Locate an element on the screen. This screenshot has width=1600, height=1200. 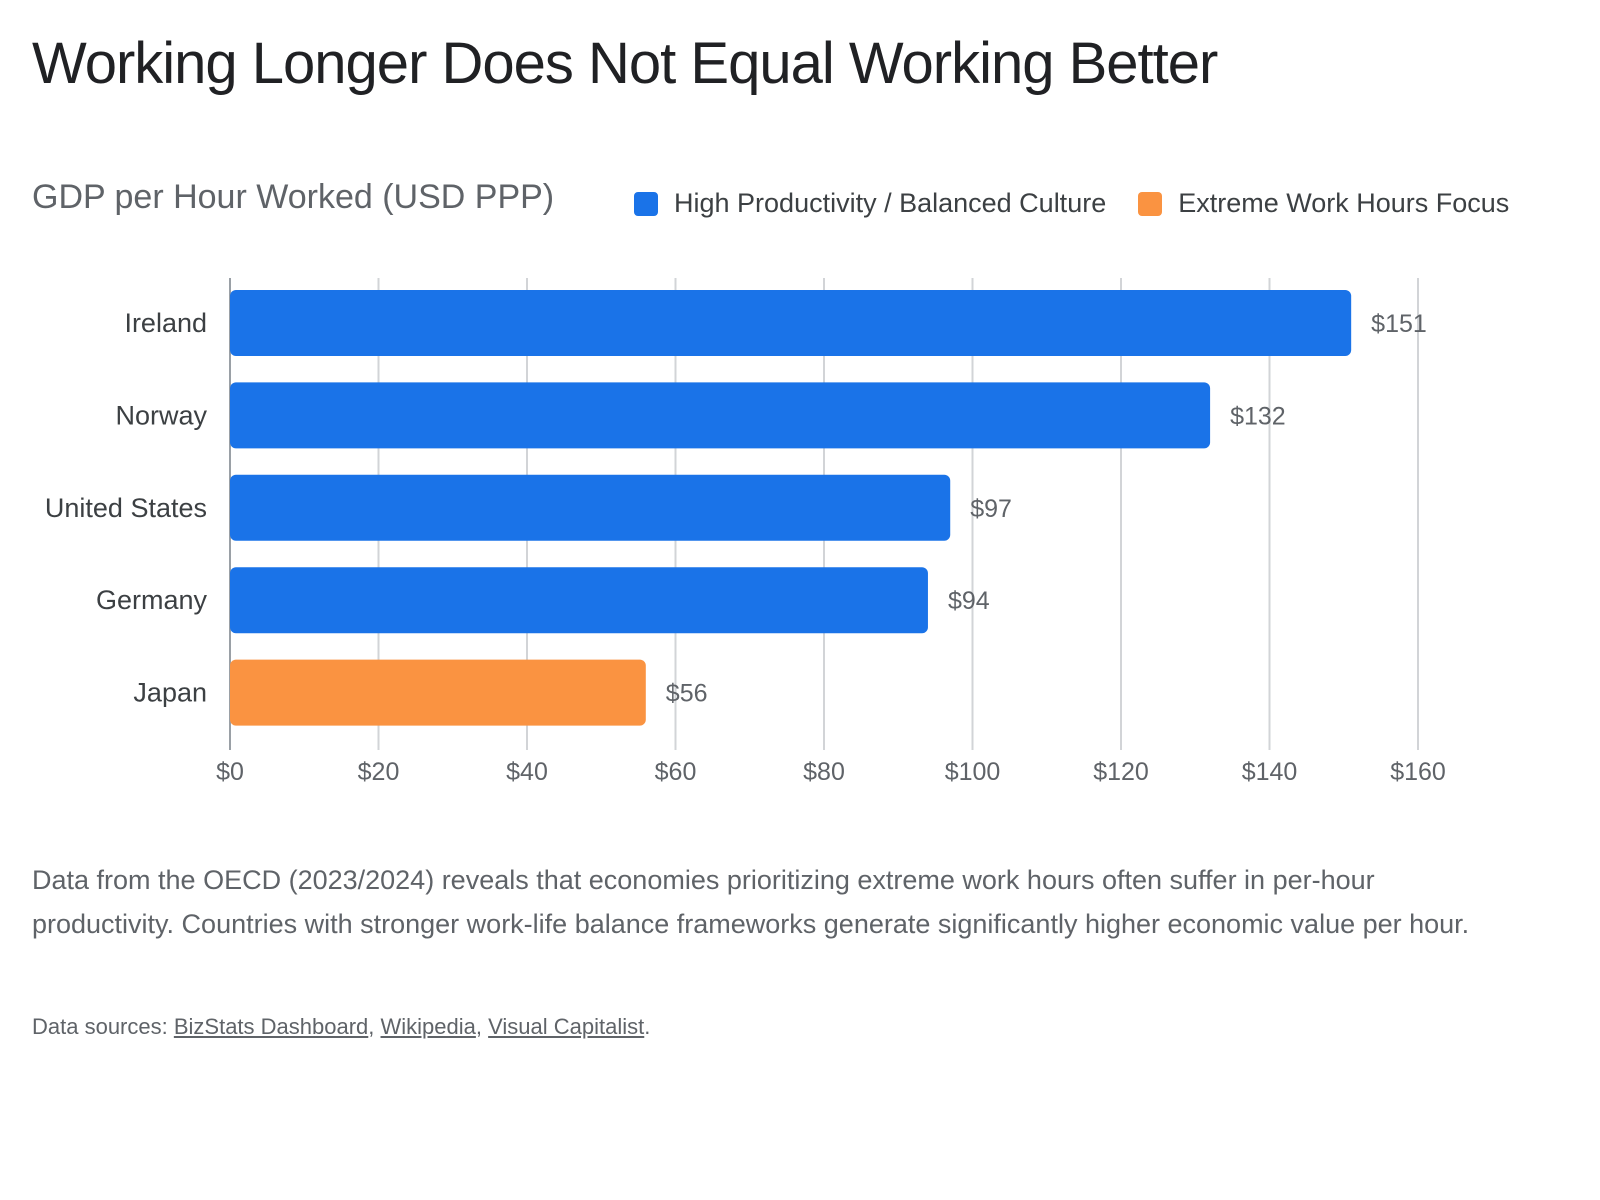
legend-swatch-balanced is located at coordinates (646, 203).